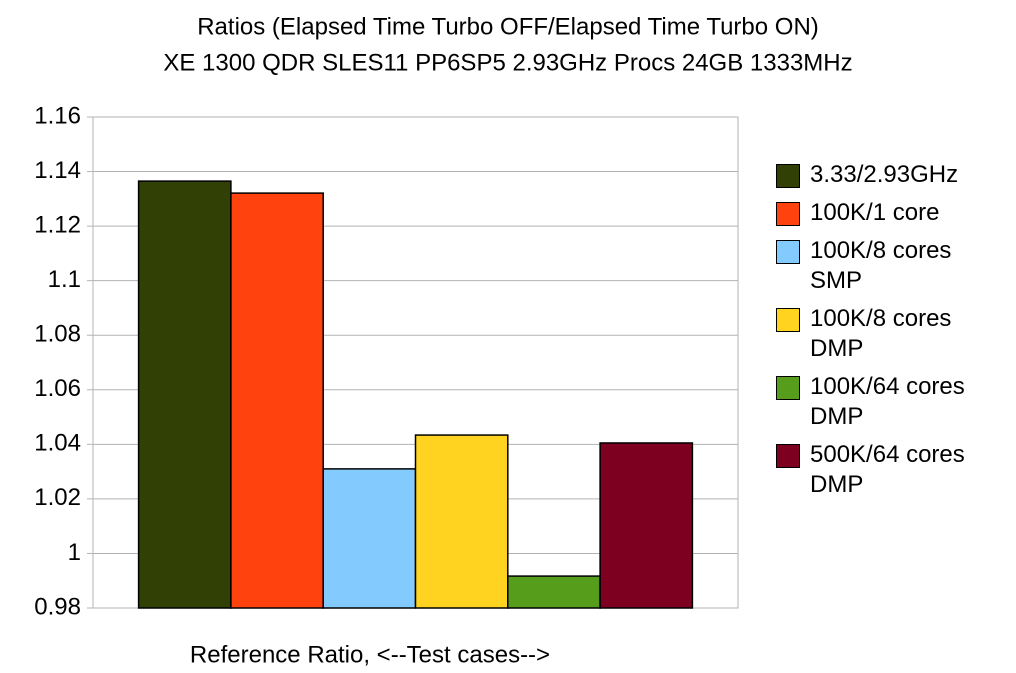  What do you see at coordinates (57, 115) in the screenshot?
I see `y-tick-label: 1.16` at bounding box center [57, 115].